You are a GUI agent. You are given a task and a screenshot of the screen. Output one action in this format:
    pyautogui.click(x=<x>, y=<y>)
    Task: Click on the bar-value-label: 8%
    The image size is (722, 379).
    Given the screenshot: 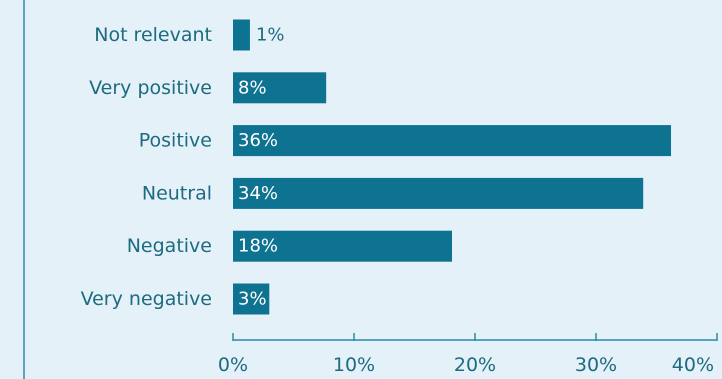 What is the action you would take?
    pyautogui.click(x=252, y=87)
    